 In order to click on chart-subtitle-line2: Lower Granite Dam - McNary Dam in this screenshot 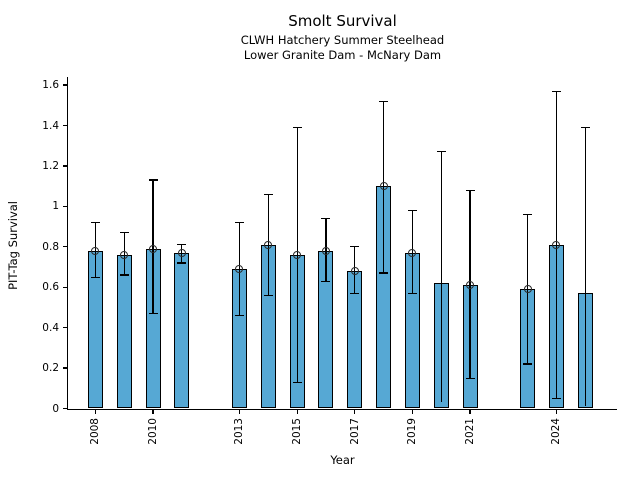, I will do `click(342, 55)`.